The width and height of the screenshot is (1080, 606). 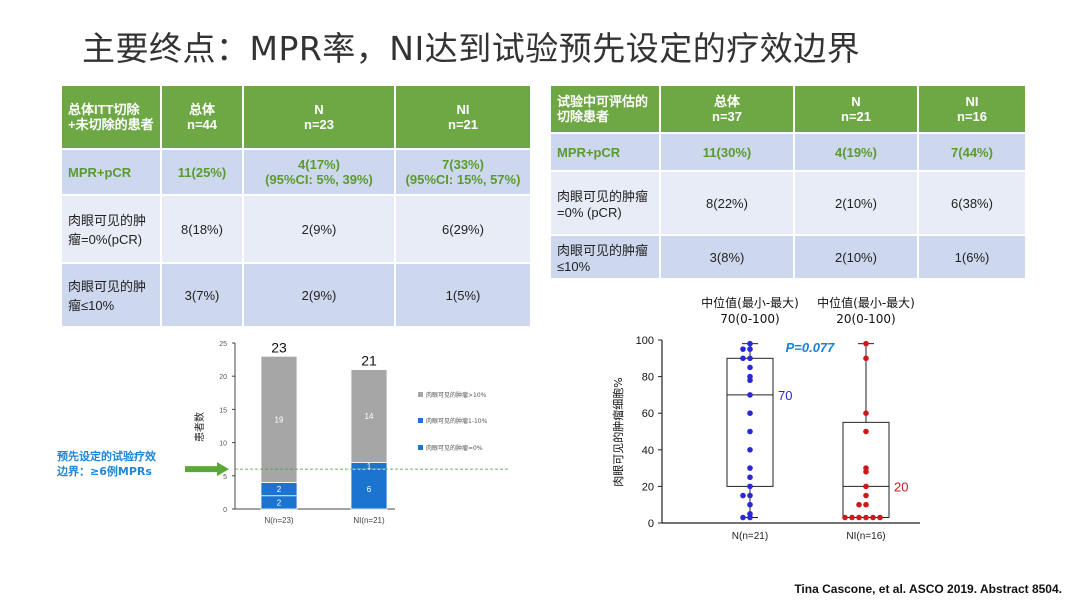 What do you see at coordinates (369, 416) in the screenshot?
I see `bar-segment-label: 14` at bounding box center [369, 416].